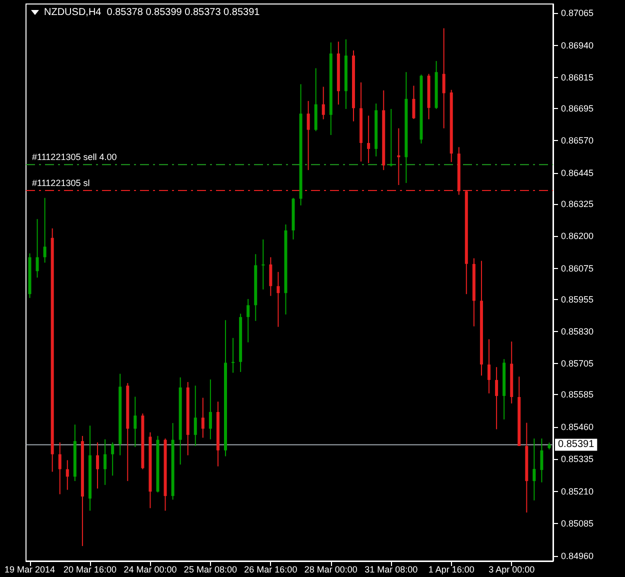  What do you see at coordinates (577, 77) in the screenshot?
I see `y-tick-label: 0.86815` at bounding box center [577, 77].